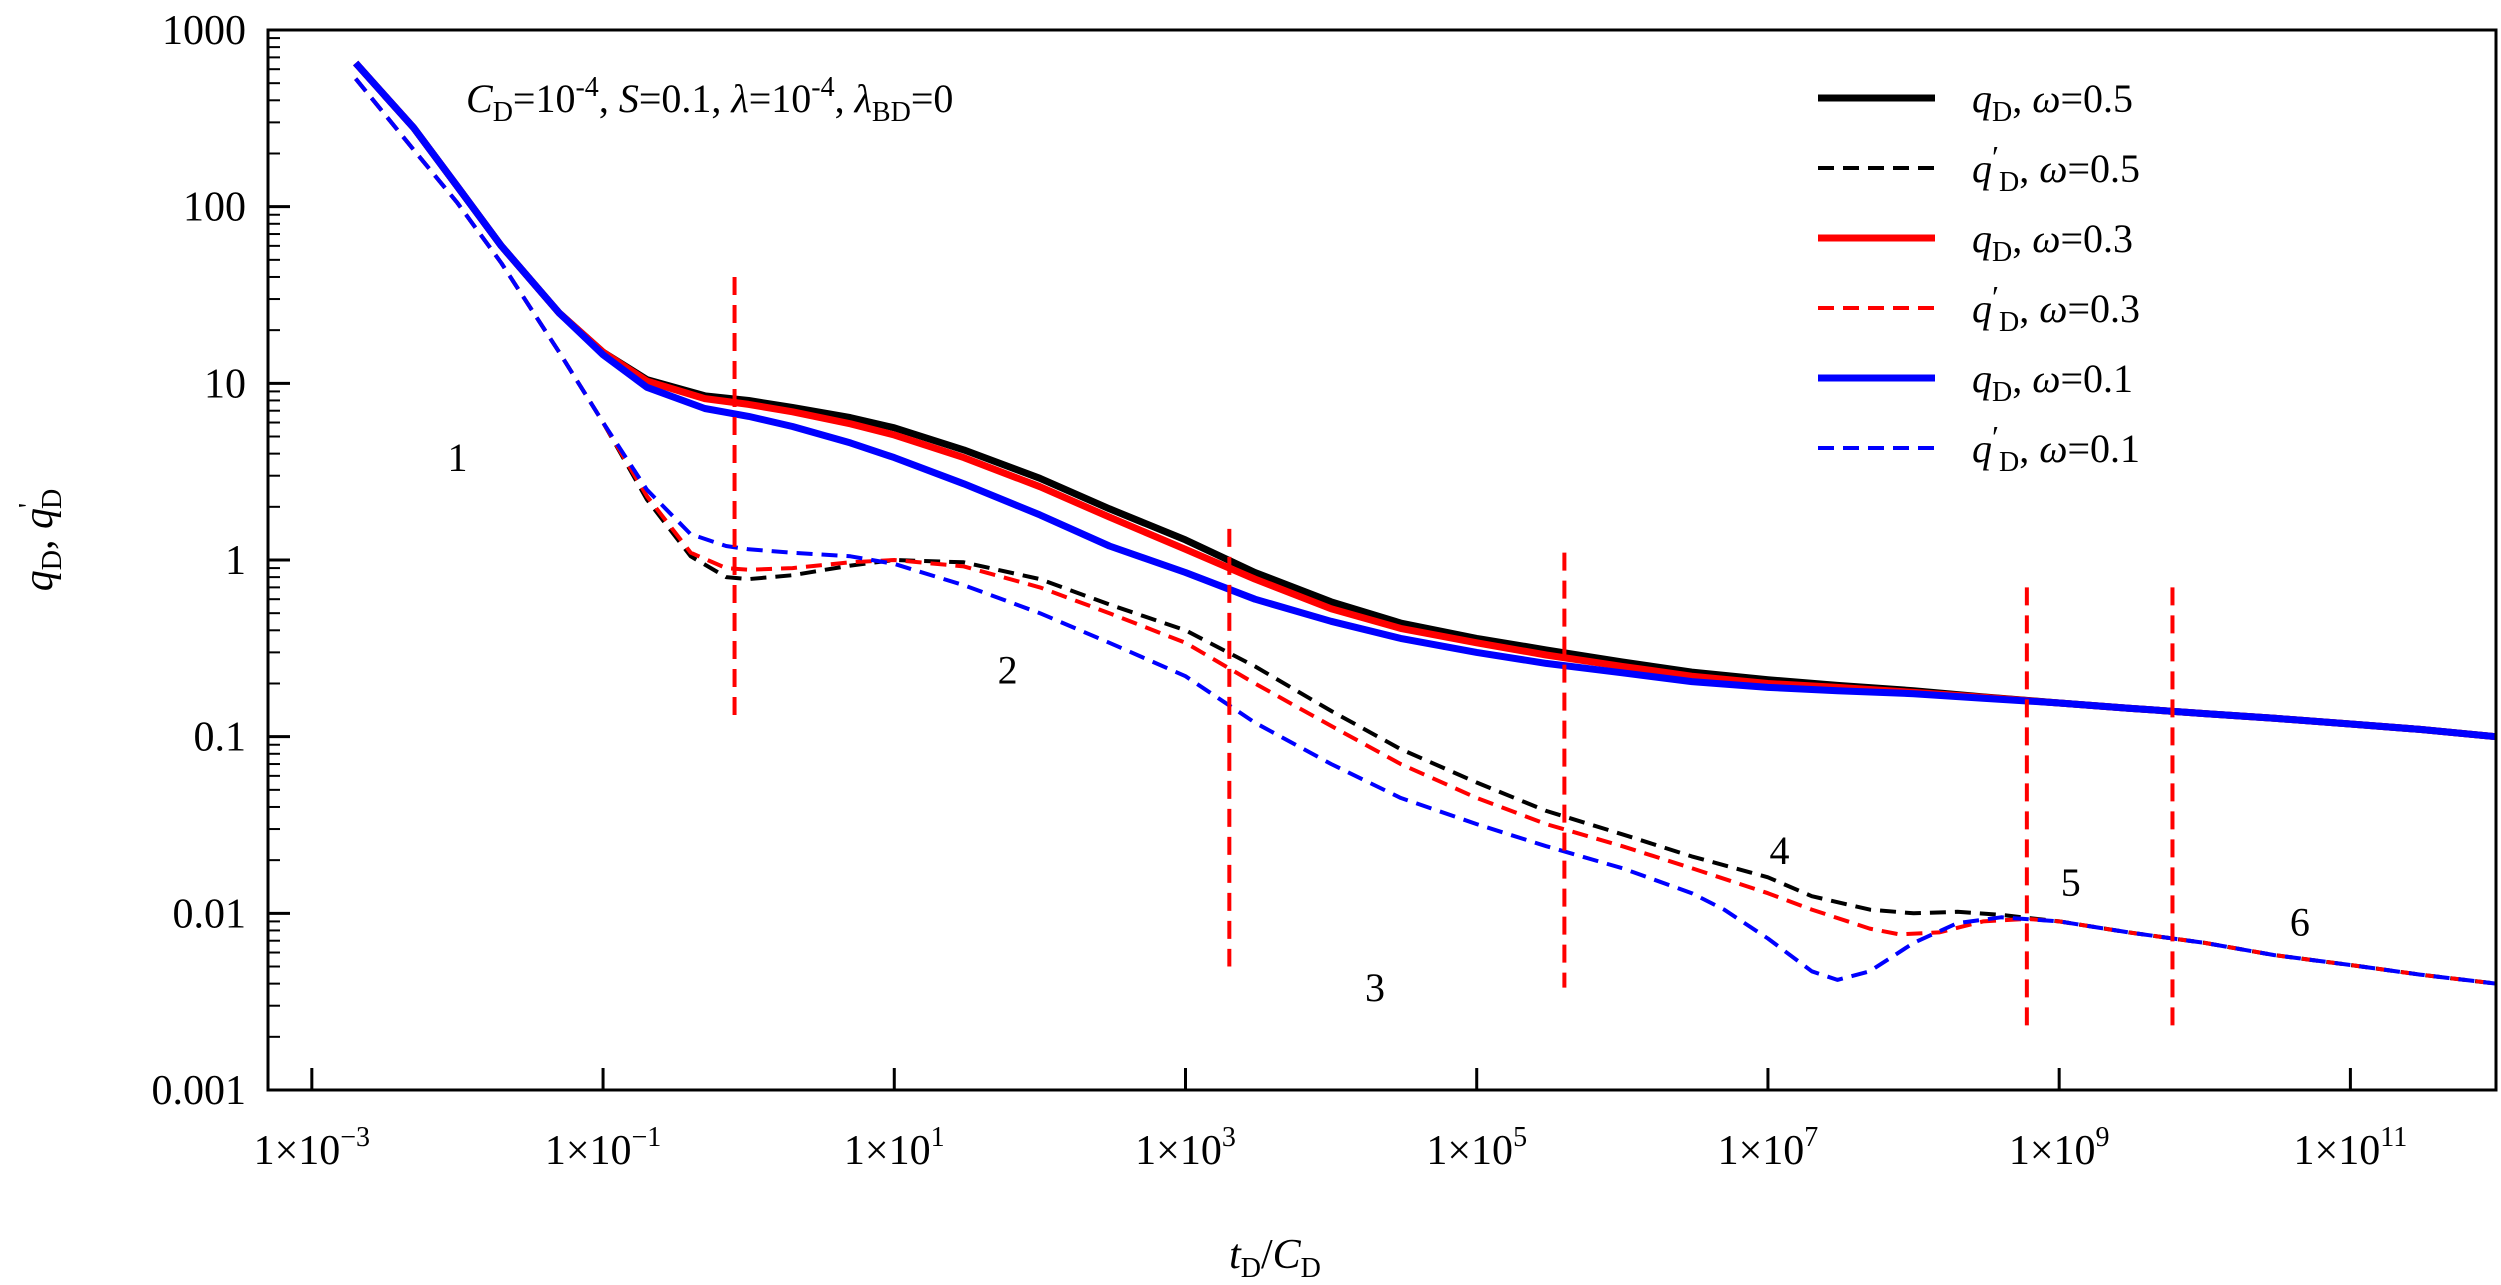 The image size is (2501, 1285). Describe the element at coordinates (220, 738) in the screenshot. I see `y-tick-label: 0.1` at that location.